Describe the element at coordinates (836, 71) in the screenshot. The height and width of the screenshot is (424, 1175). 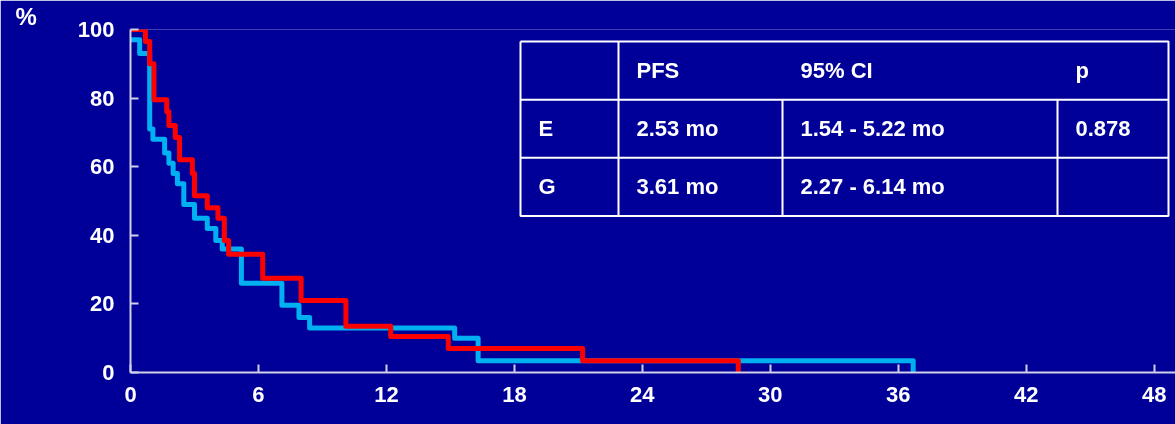
I see `annotation: 95% CI` at that location.